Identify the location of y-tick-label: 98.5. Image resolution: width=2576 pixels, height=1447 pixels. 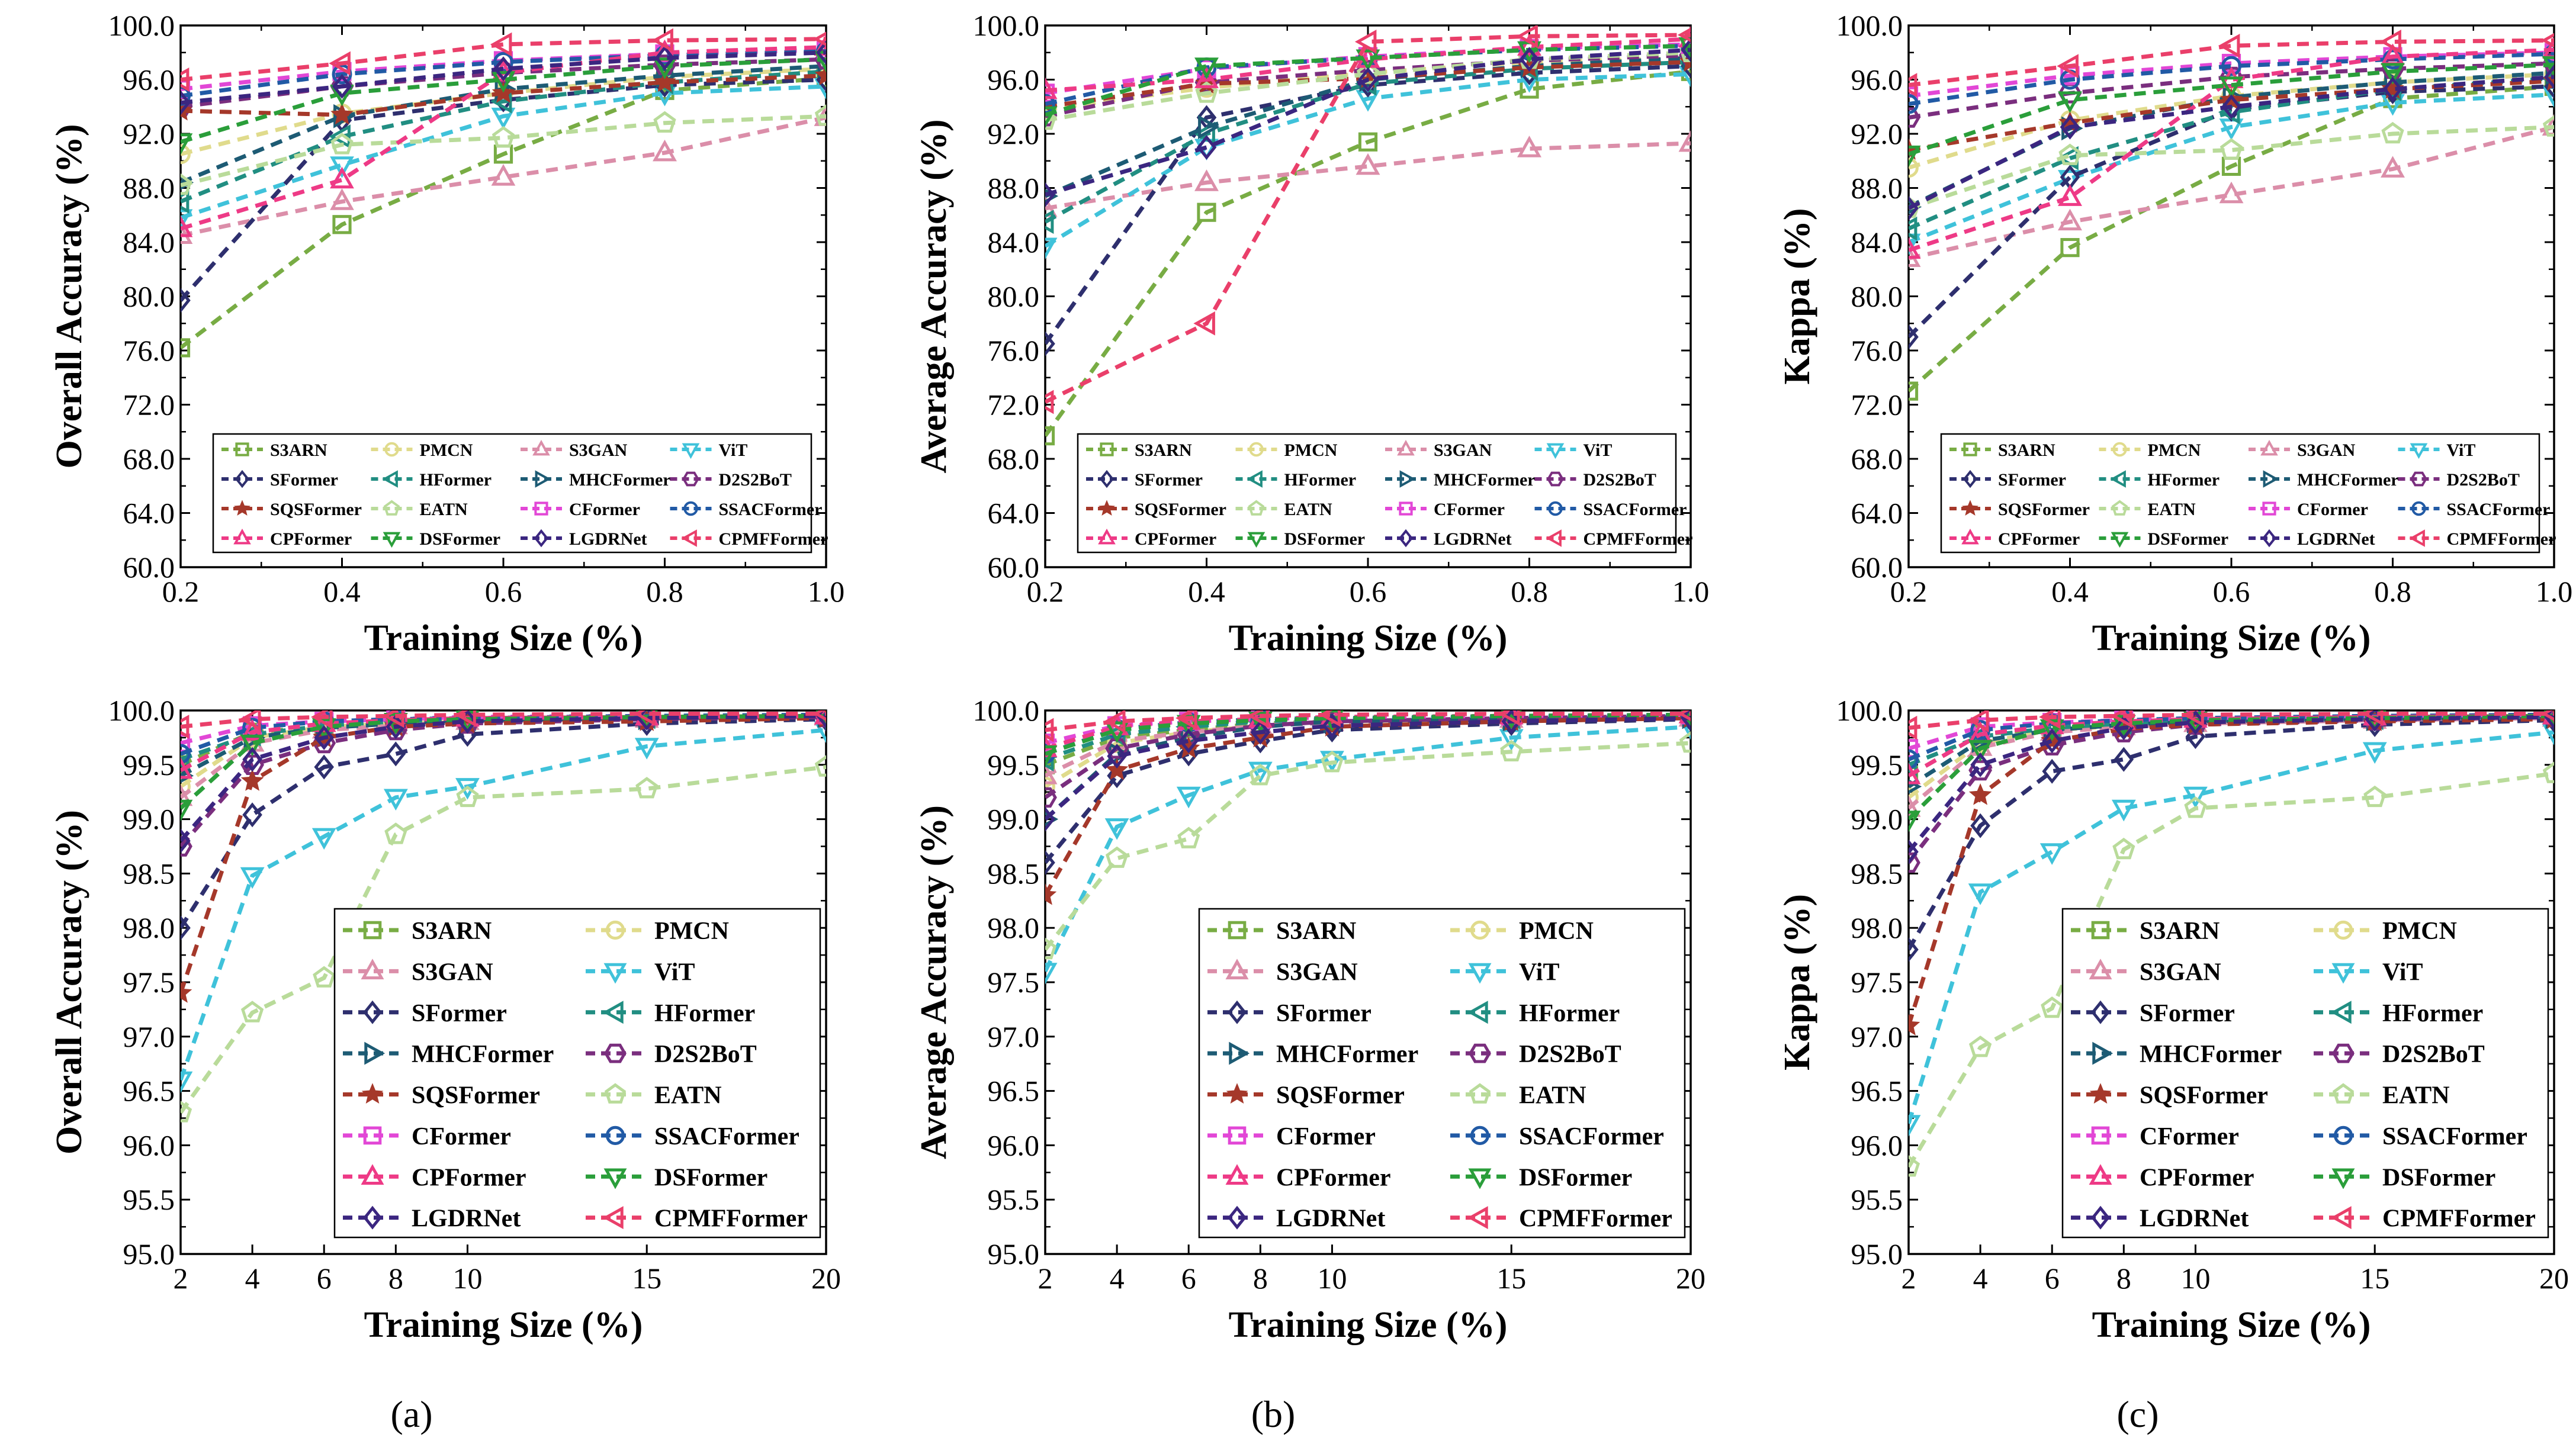
(1014, 873).